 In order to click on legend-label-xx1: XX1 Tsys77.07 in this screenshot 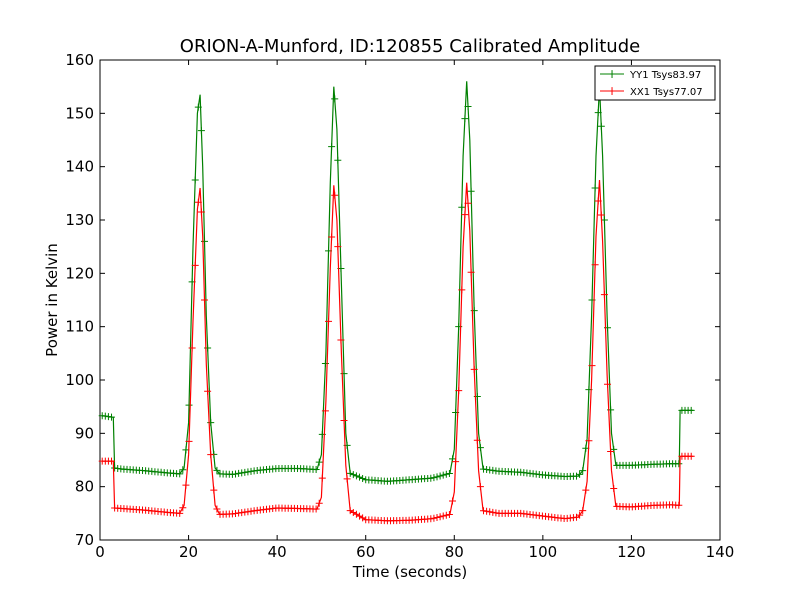, I will do `click(666, 92)`.